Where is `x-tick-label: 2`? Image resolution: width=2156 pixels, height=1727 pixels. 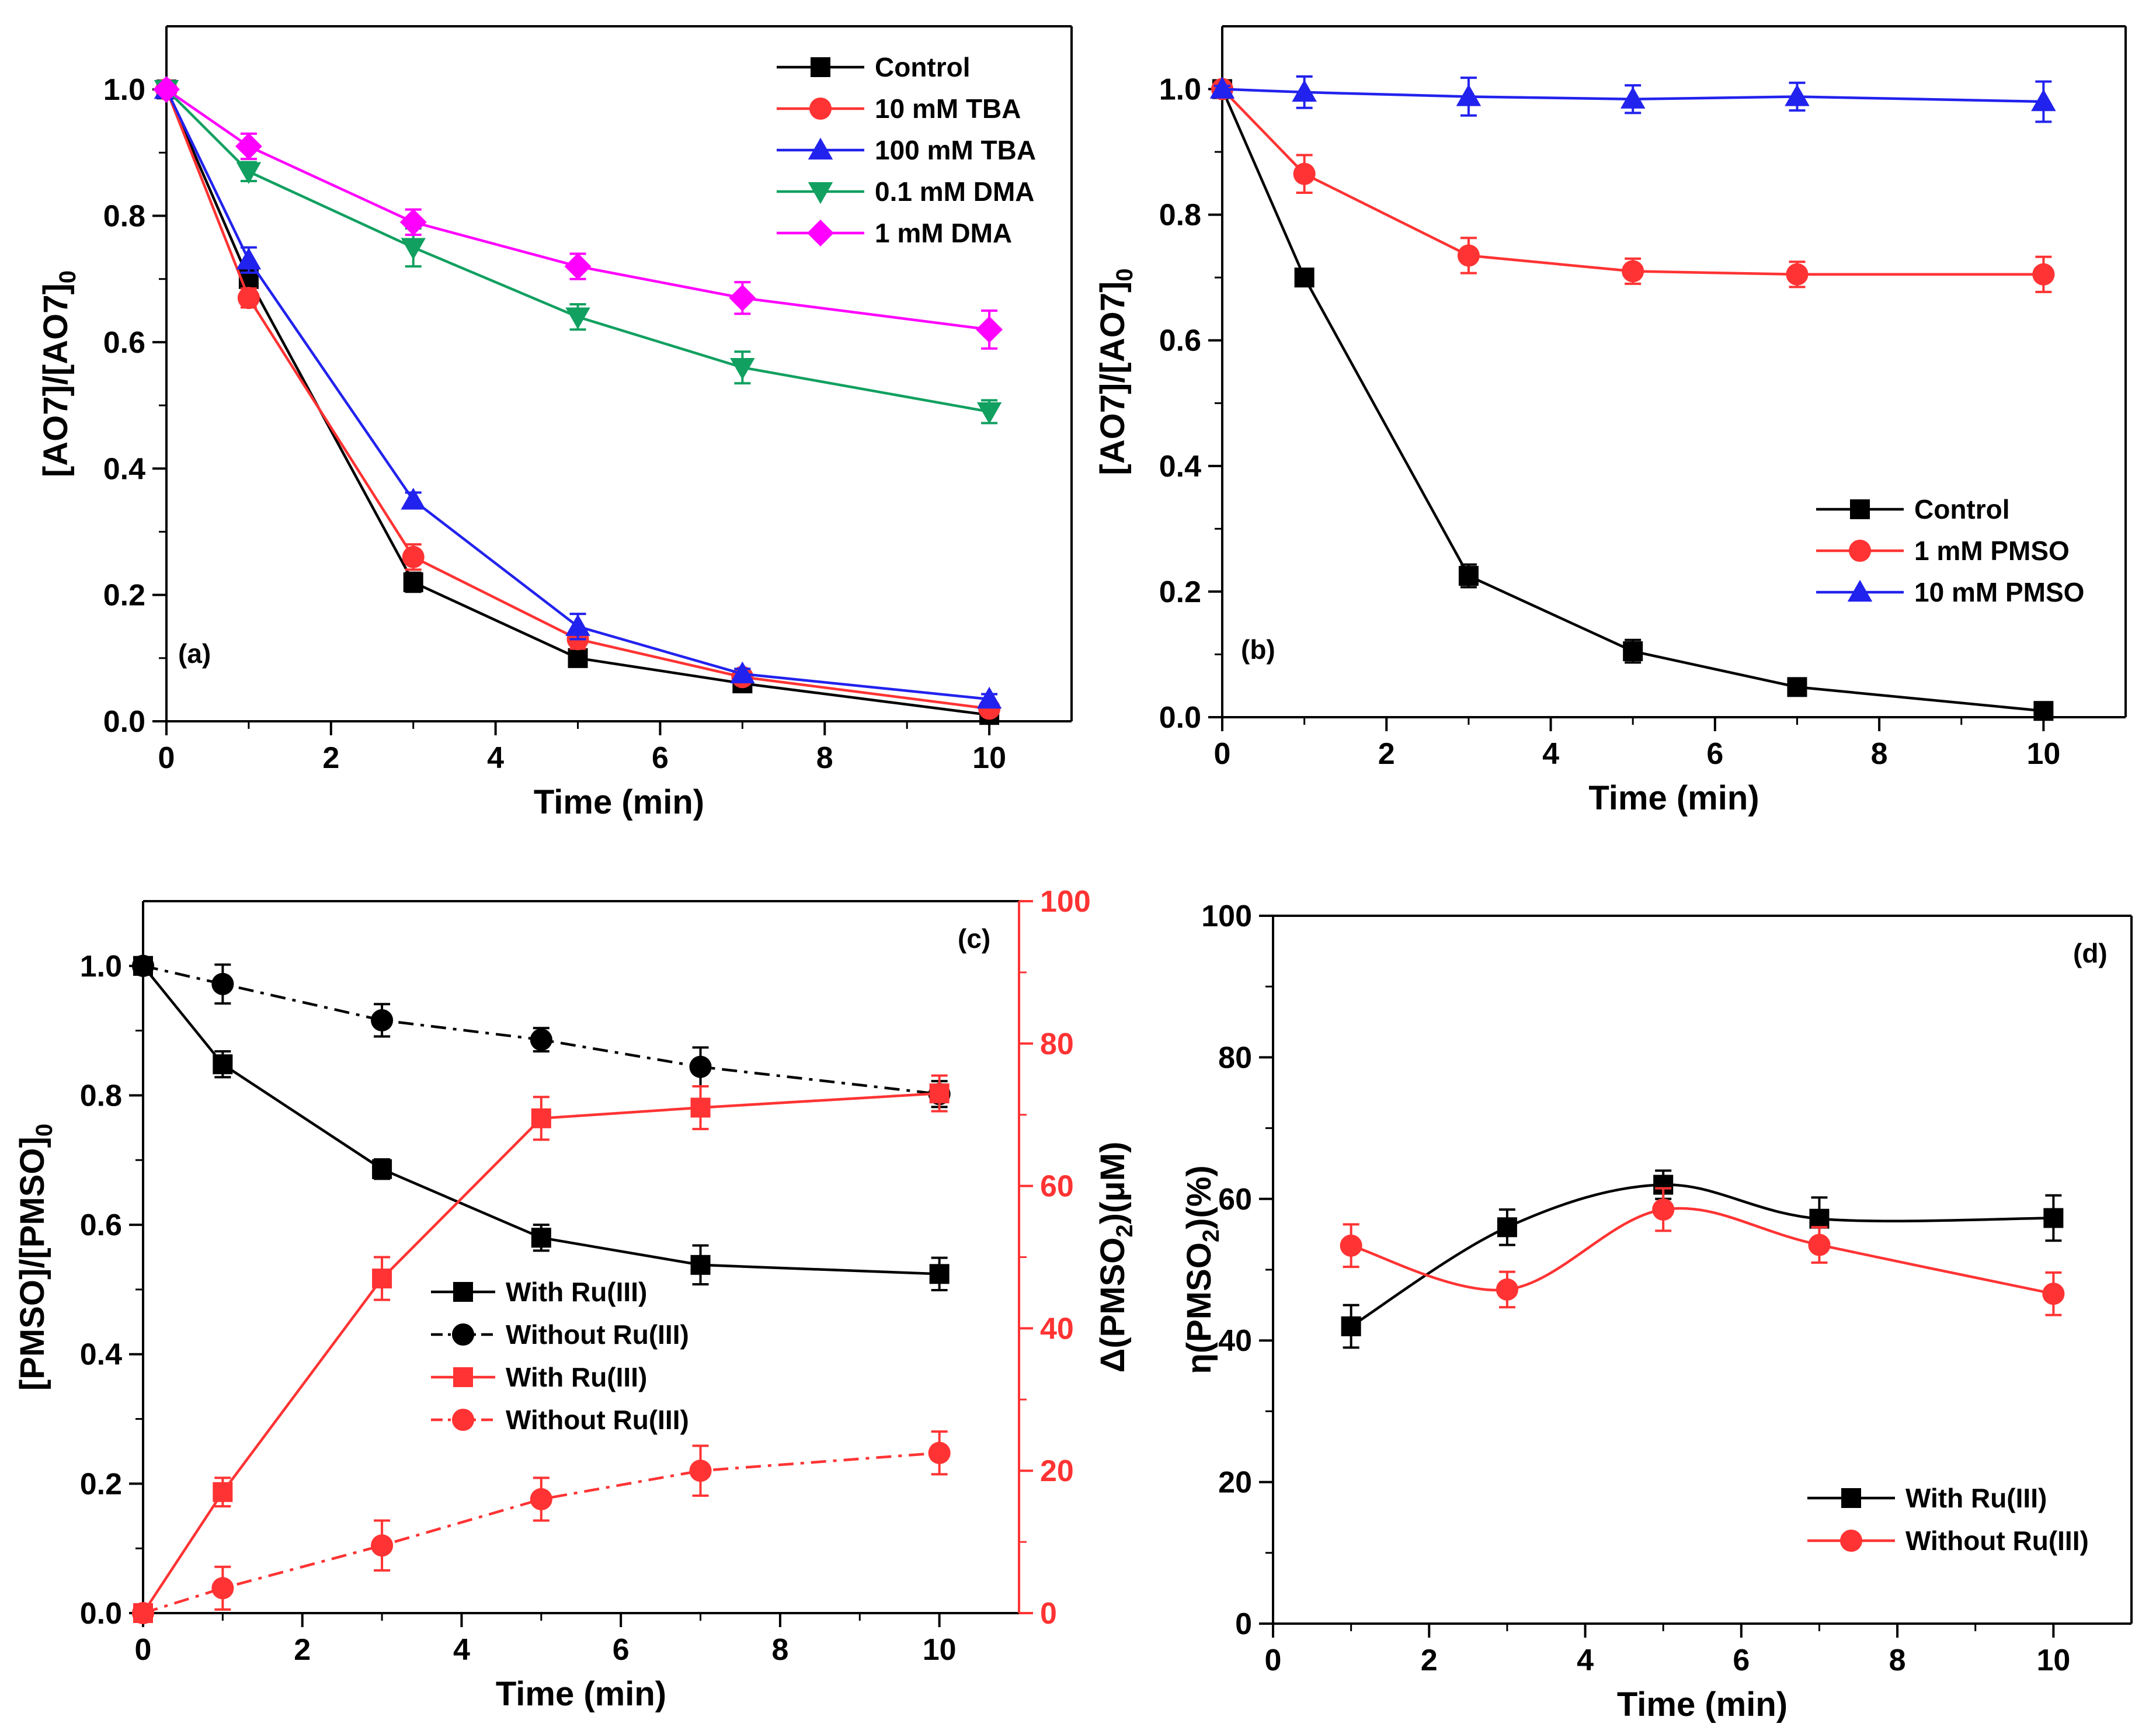 x-tick-label: 2 is located at coordinates (302, 1650).